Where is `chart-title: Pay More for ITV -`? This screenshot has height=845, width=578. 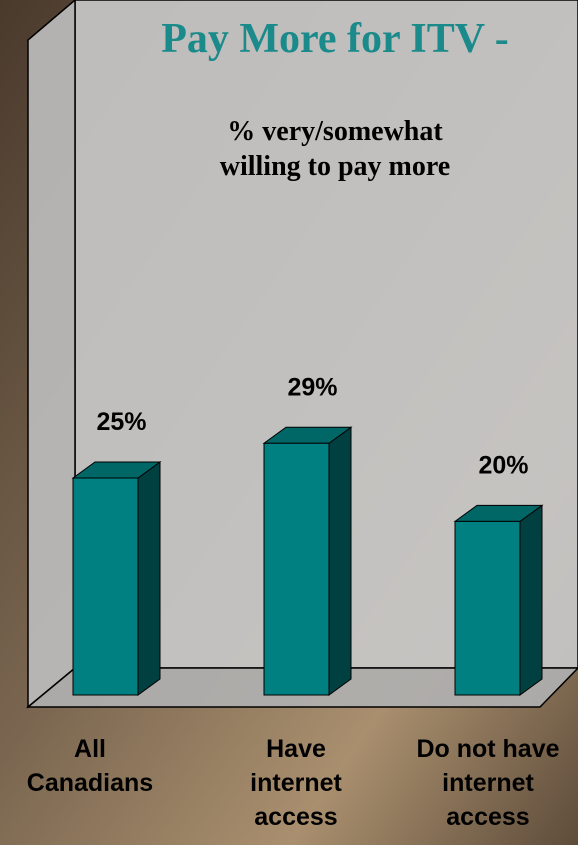 chart-title: Pay More for ITV - is located at coordinates (335, 39).